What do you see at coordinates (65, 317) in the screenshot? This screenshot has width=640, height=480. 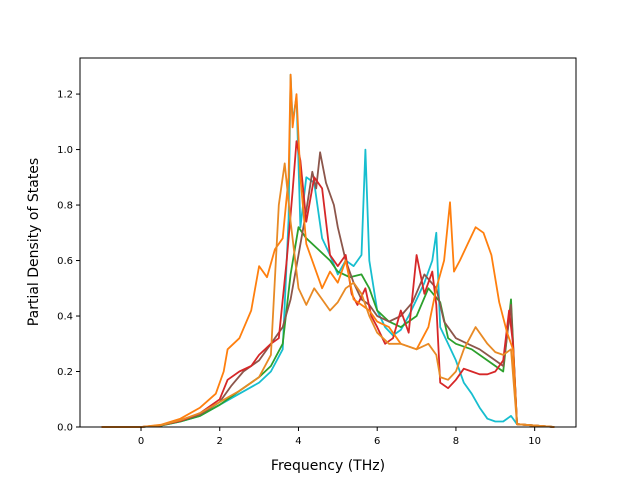 I see `y-tick-label: 0.4` at bounding box center [65, 317].